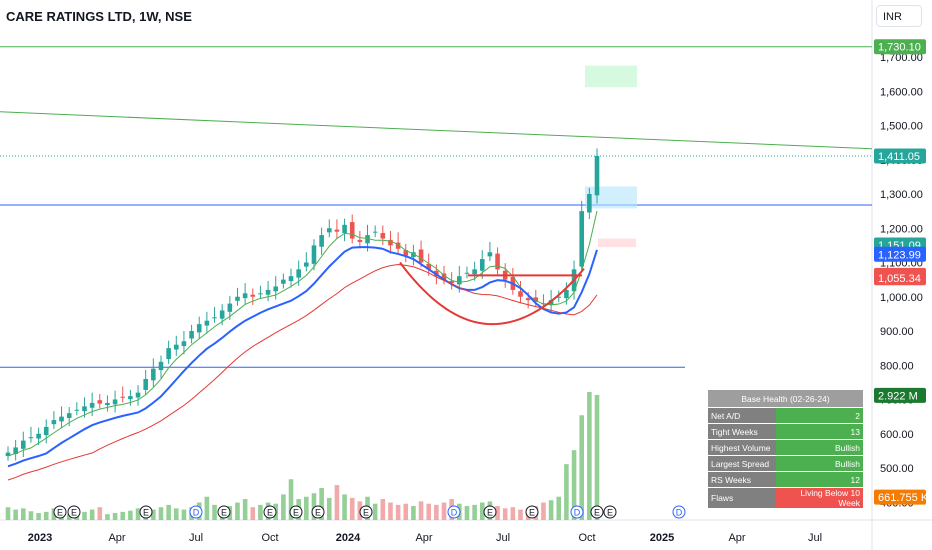 The image size is (932, 550). Describe the element at coordinates (742, 447) in the screenshot. I see `row-label: Highest Volume` at that location.